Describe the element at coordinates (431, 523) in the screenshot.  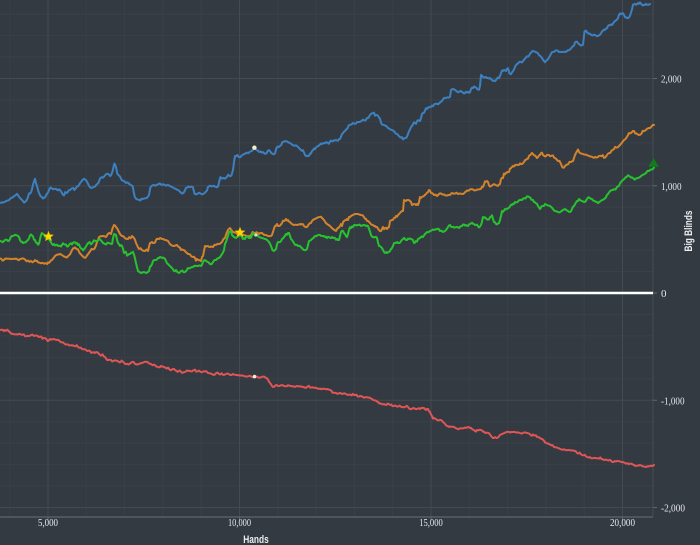
I see `svg-text: 15,000` at that location.